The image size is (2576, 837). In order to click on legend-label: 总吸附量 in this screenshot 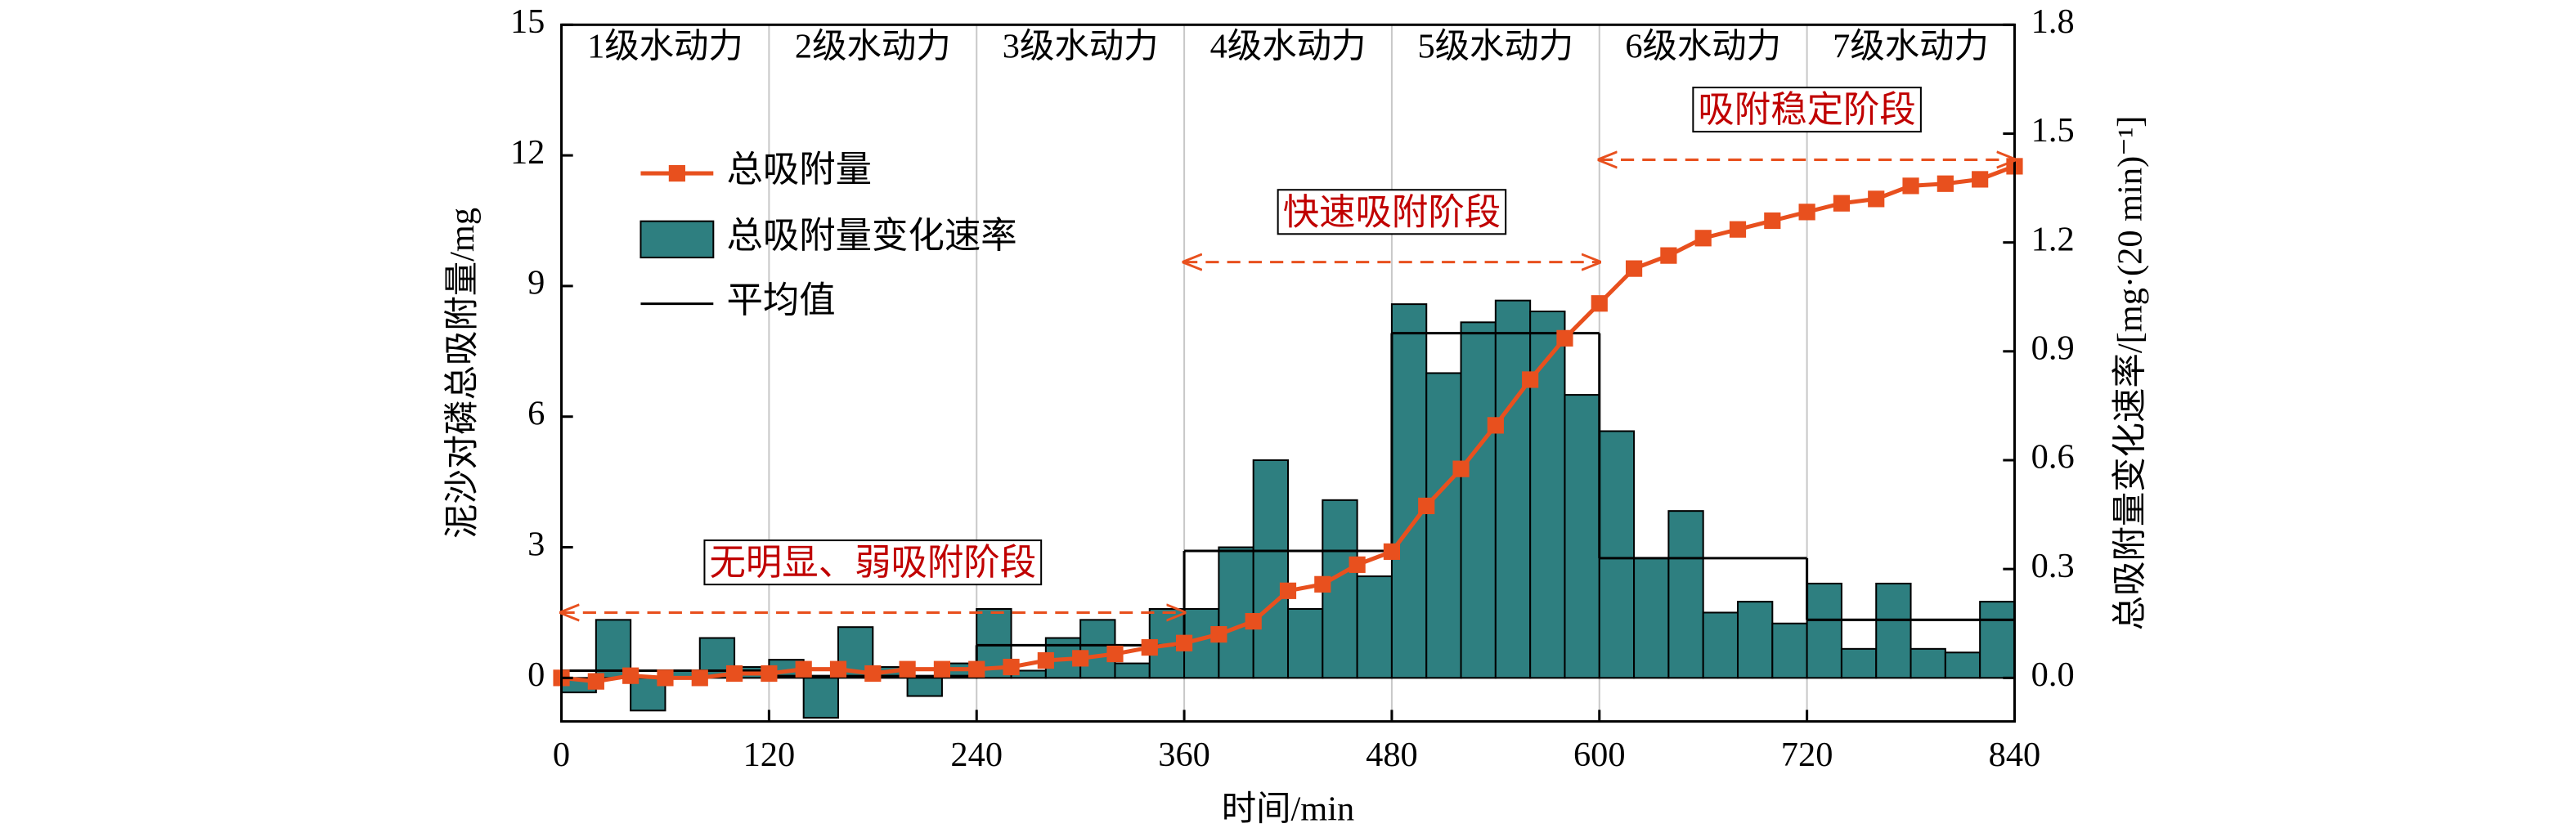, I will do `click(799, 169)`.